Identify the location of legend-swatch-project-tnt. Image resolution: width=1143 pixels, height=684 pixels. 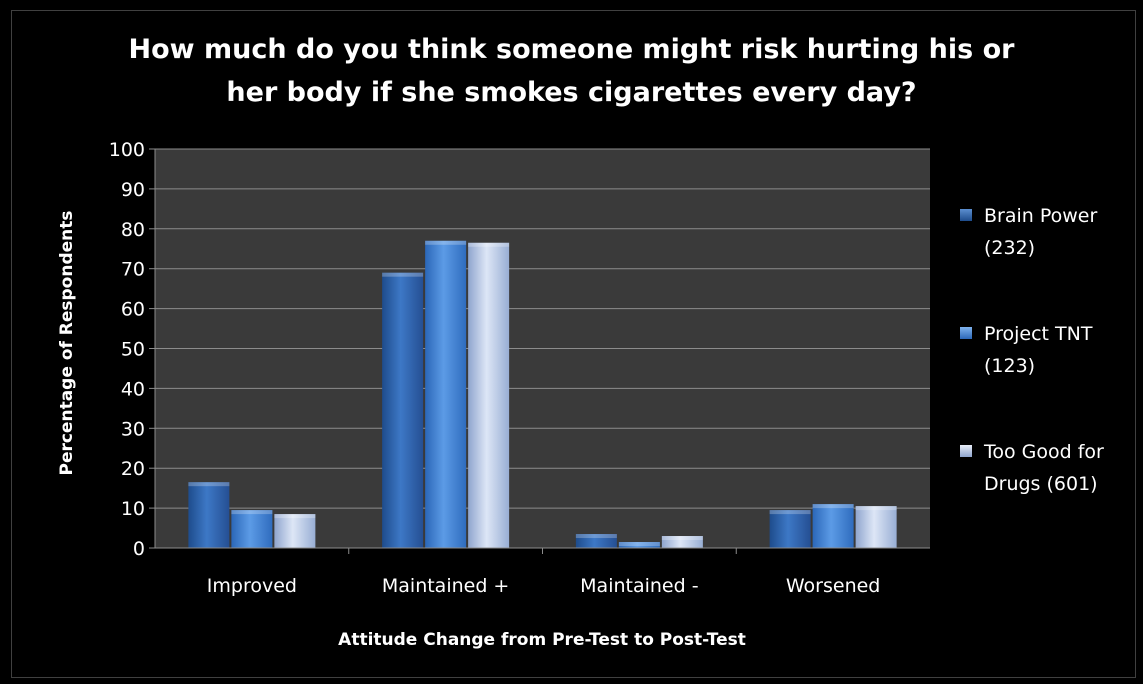
(966, 333).